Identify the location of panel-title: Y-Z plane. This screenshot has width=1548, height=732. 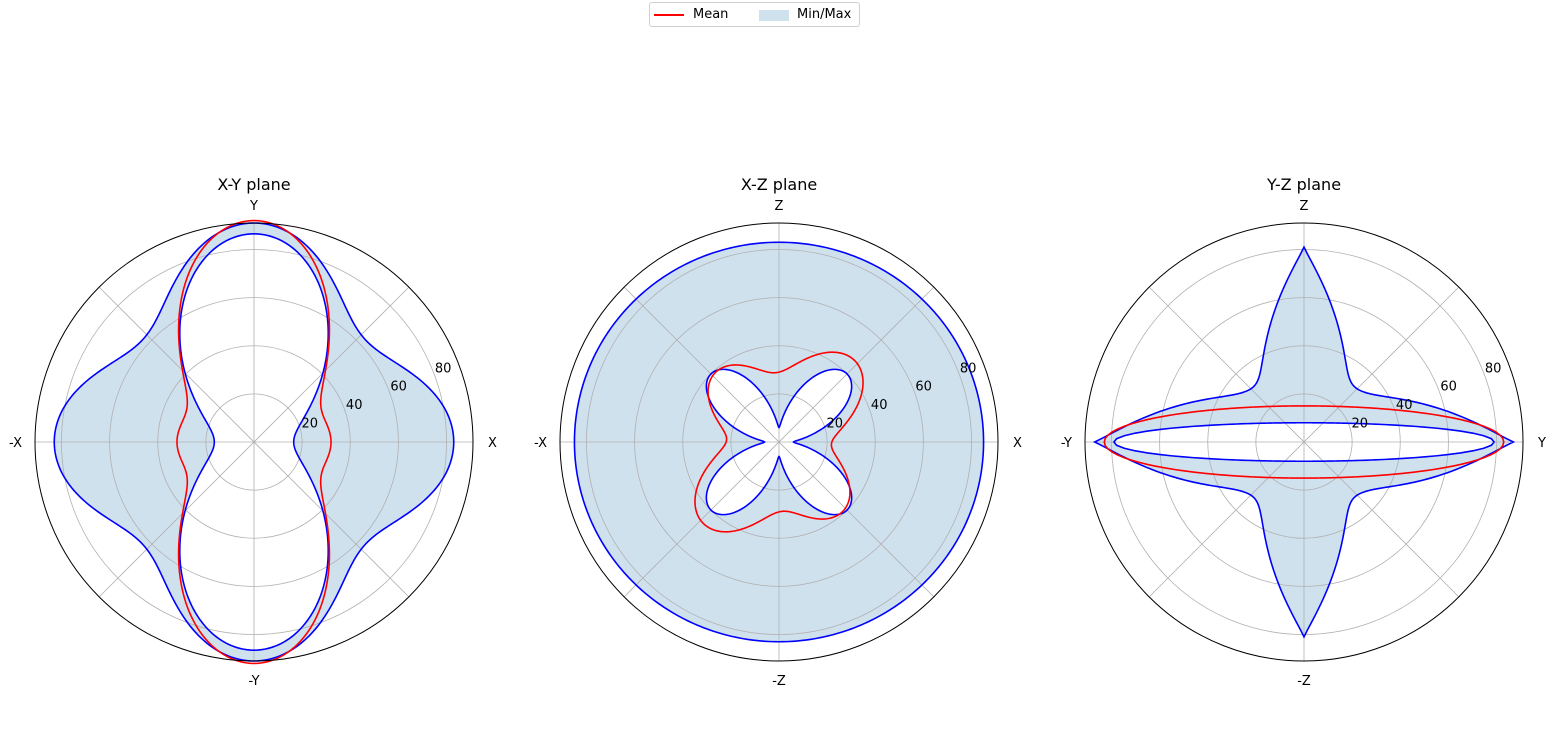
(1303, 184).